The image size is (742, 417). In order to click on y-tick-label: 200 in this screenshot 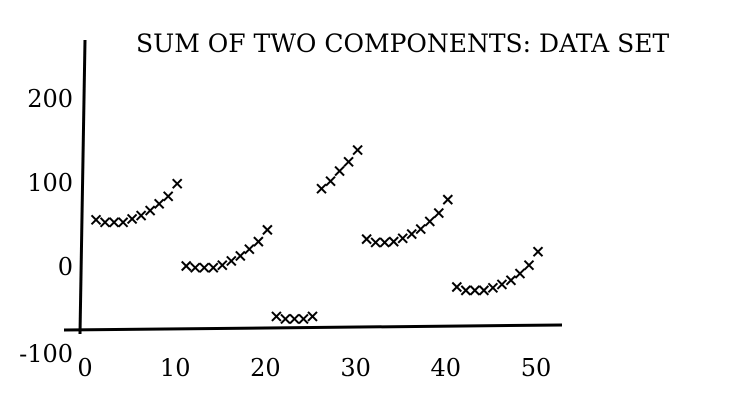, I will do `click(50, 99)`.